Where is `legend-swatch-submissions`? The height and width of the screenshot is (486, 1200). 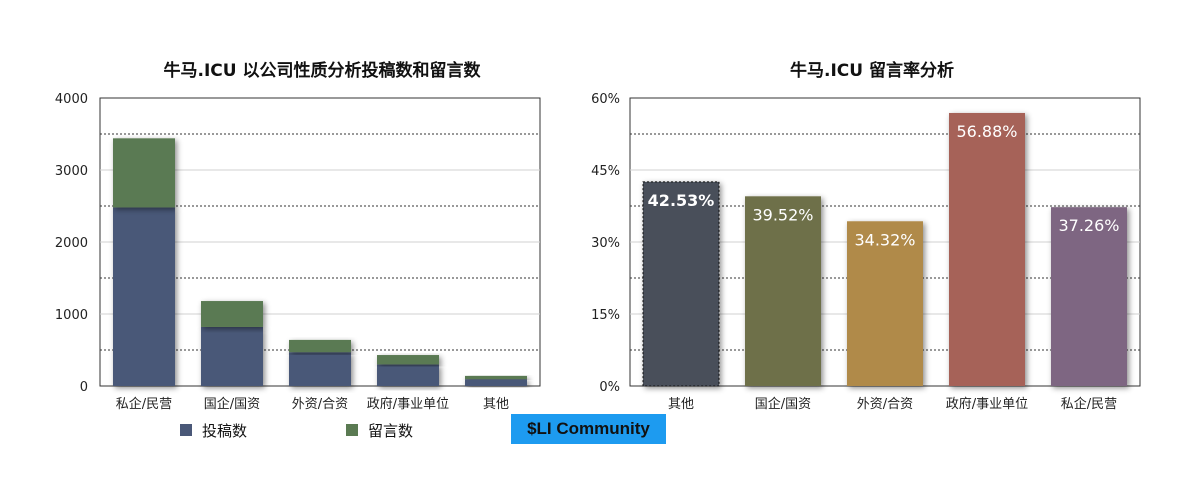 legend-swatch-submissions is located at coordinates (186, 430).